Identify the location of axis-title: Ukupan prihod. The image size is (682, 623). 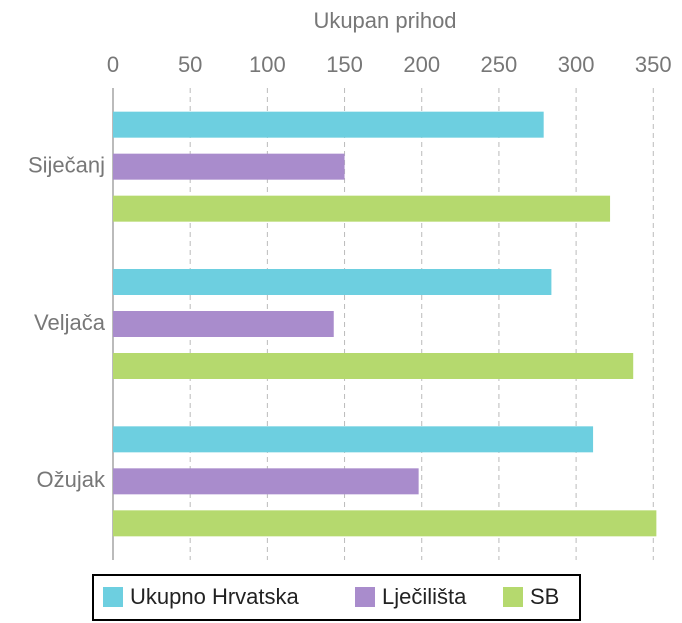
(384, 20).